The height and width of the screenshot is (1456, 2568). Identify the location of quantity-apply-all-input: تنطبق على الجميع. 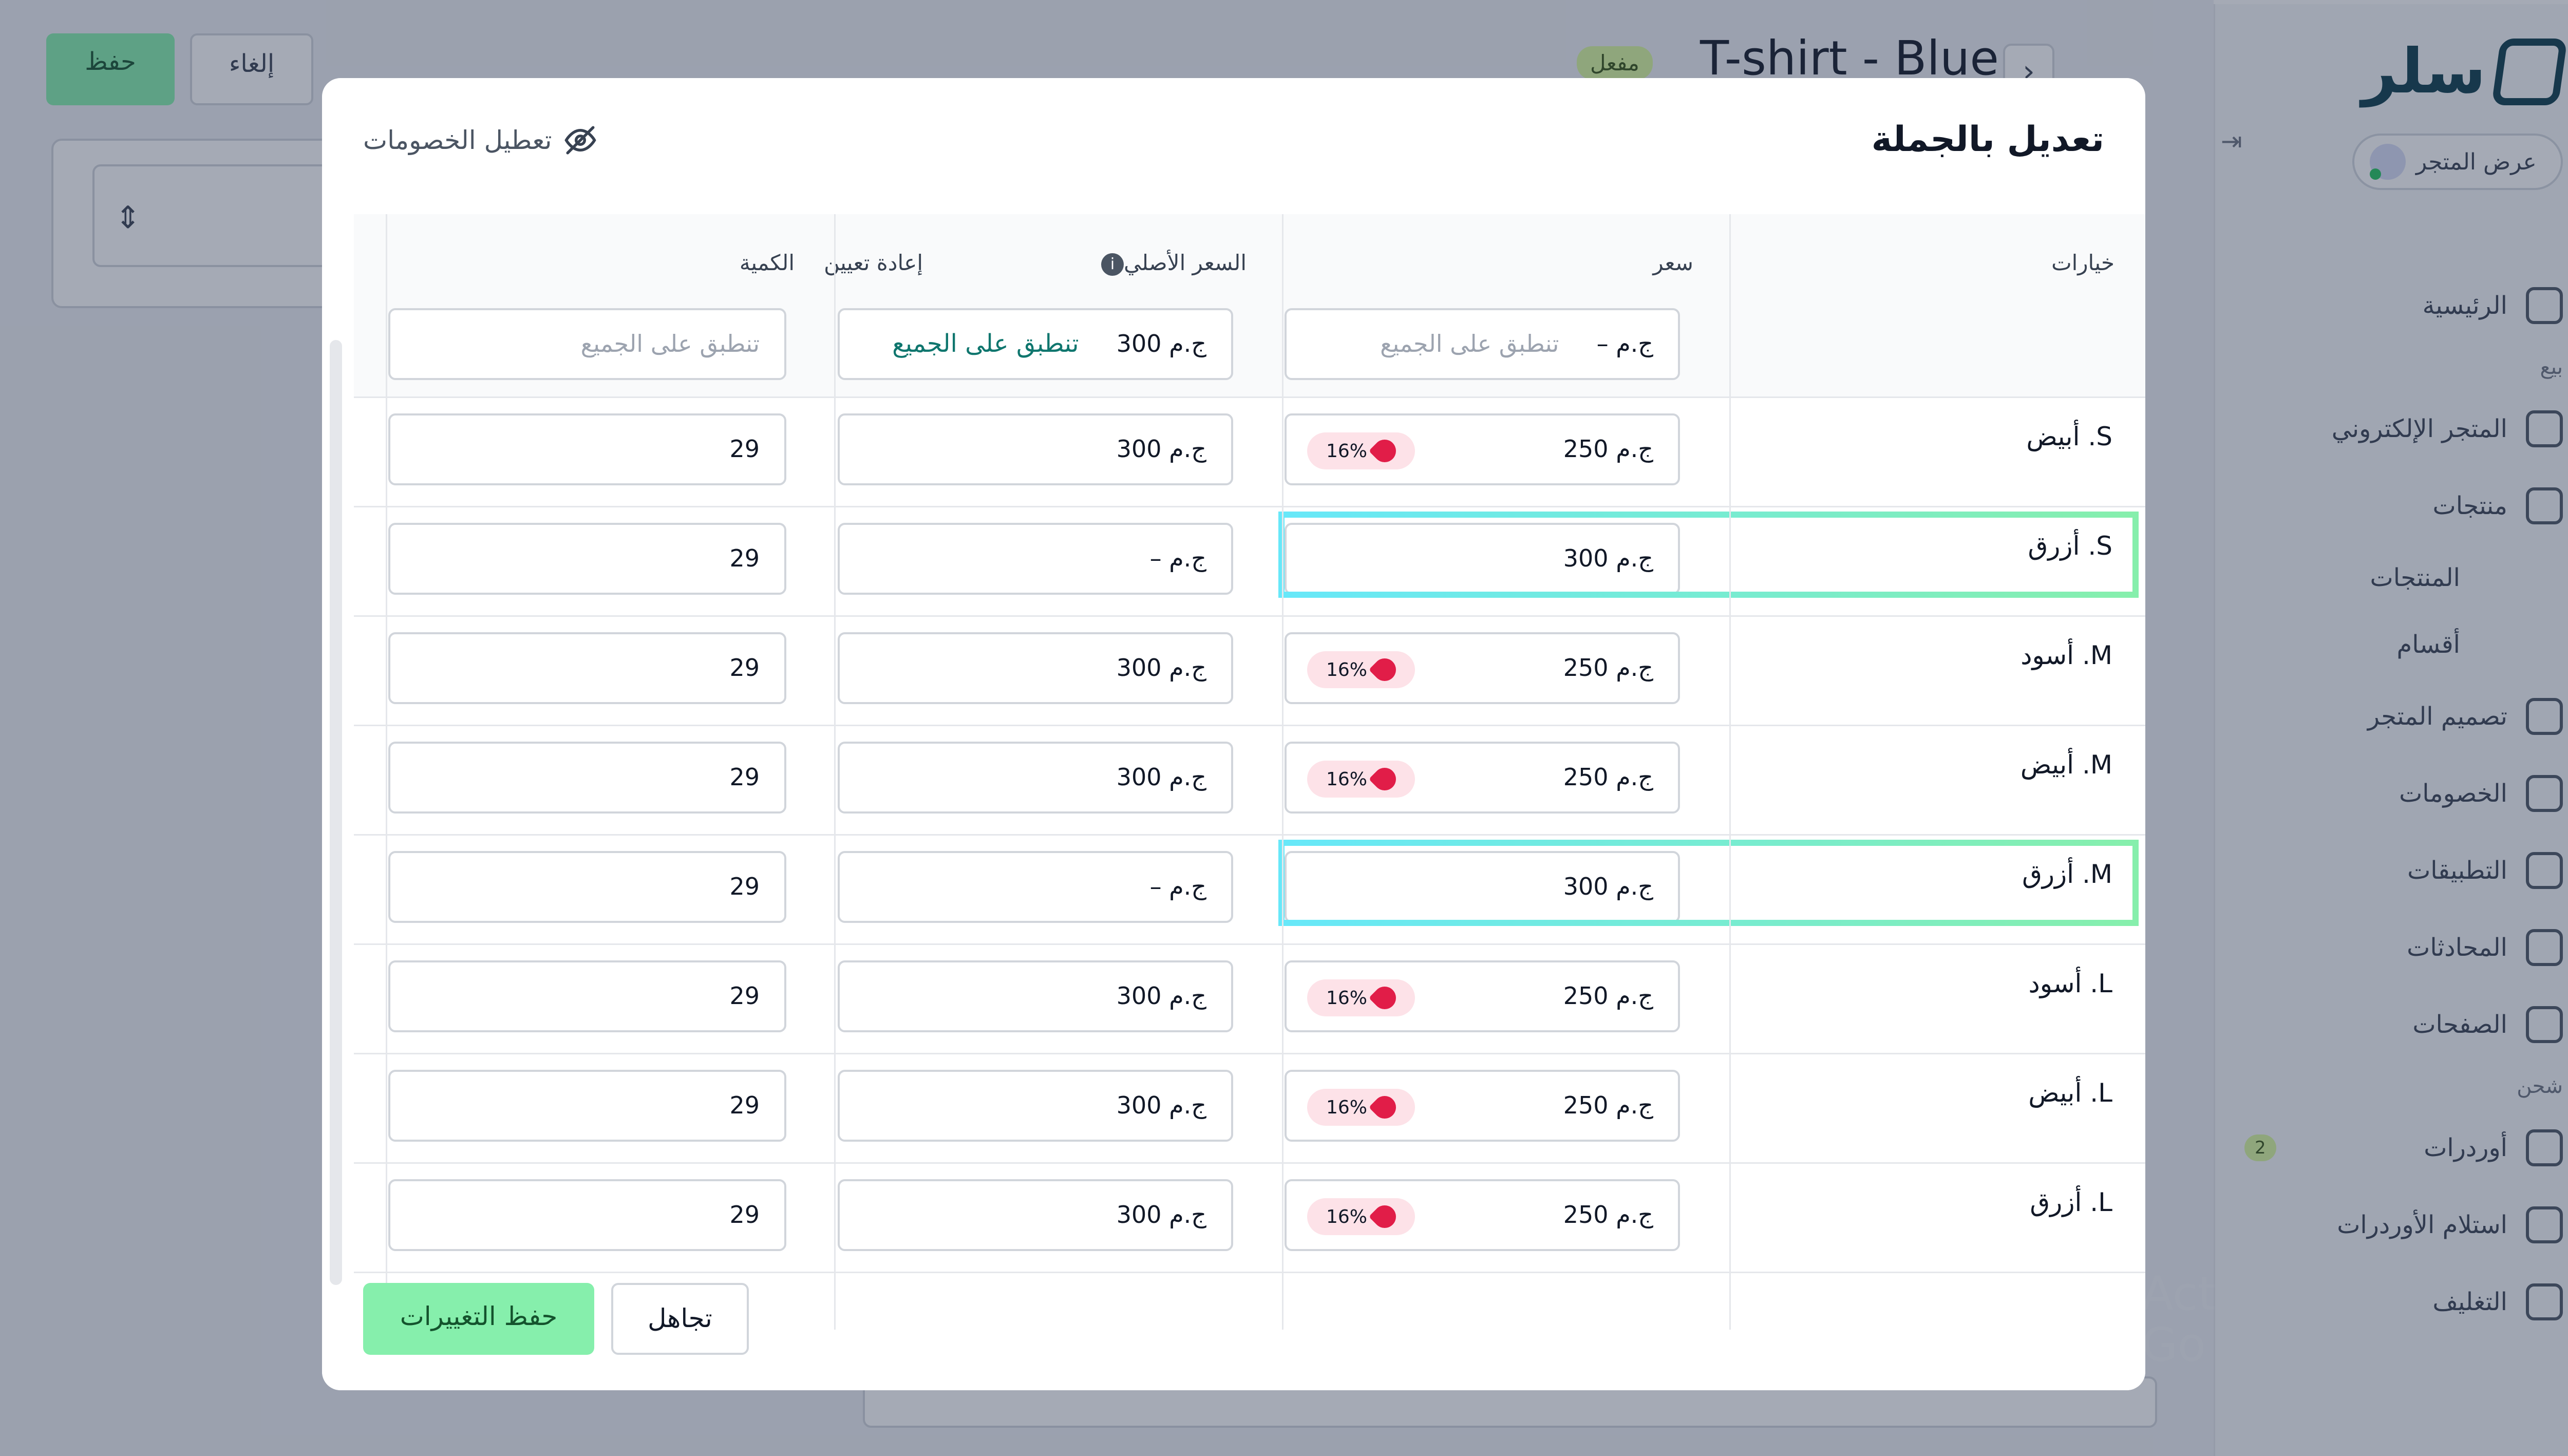
(587, 344).